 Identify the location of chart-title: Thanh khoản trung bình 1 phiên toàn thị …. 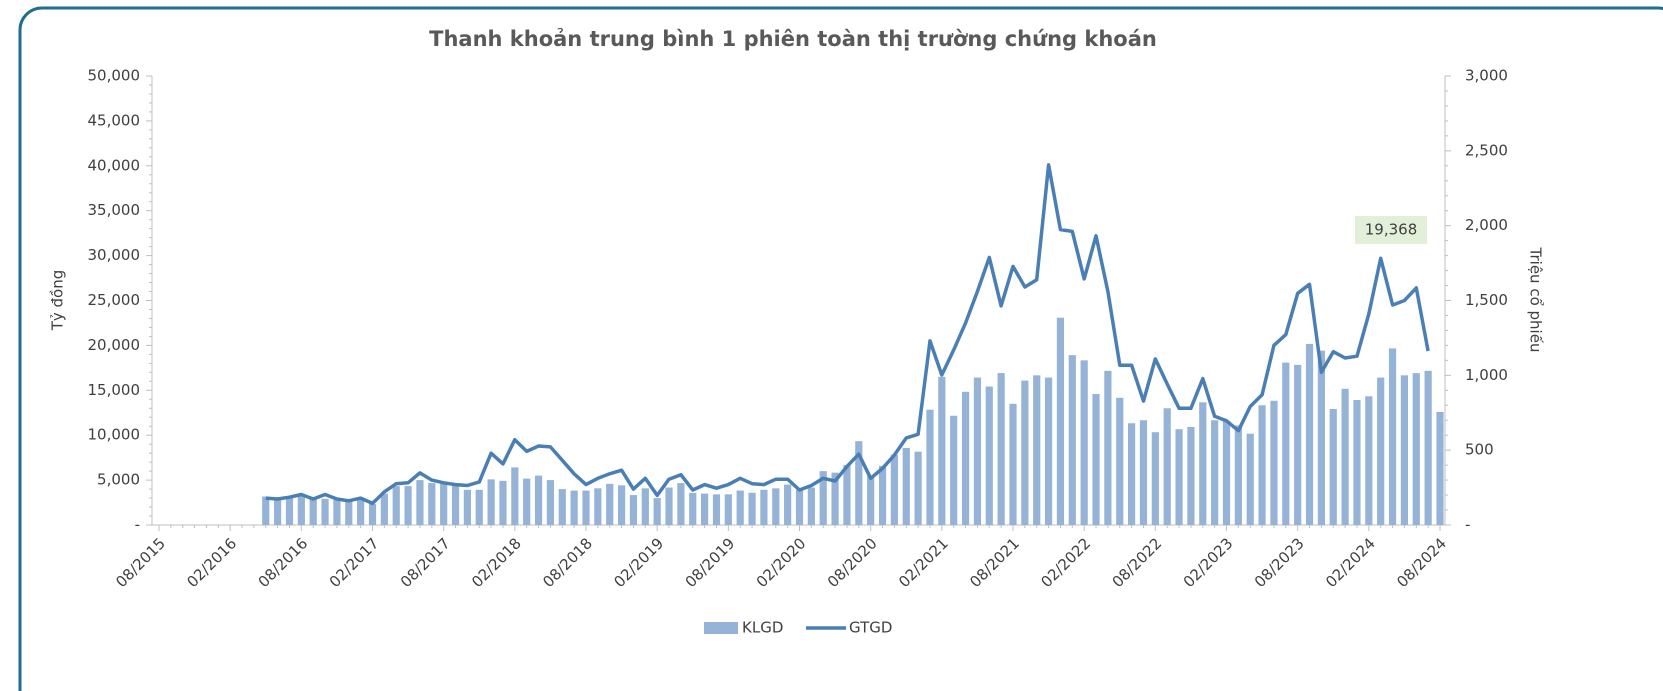
(793, 39).